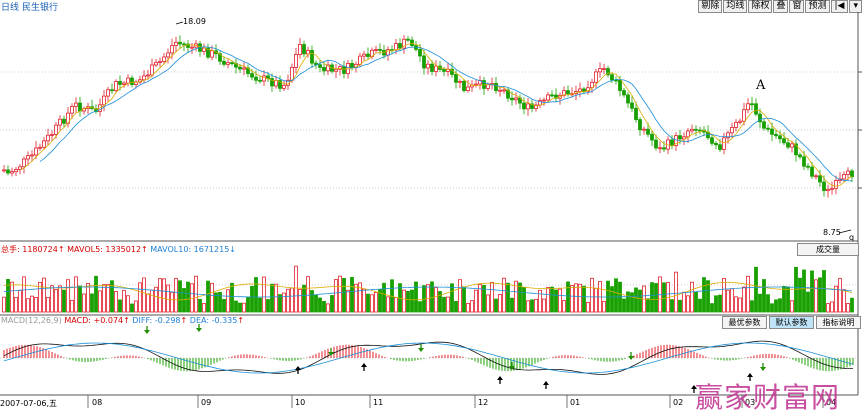  I want to click on toolbar-button-ma: 均线, so click(735, 6).